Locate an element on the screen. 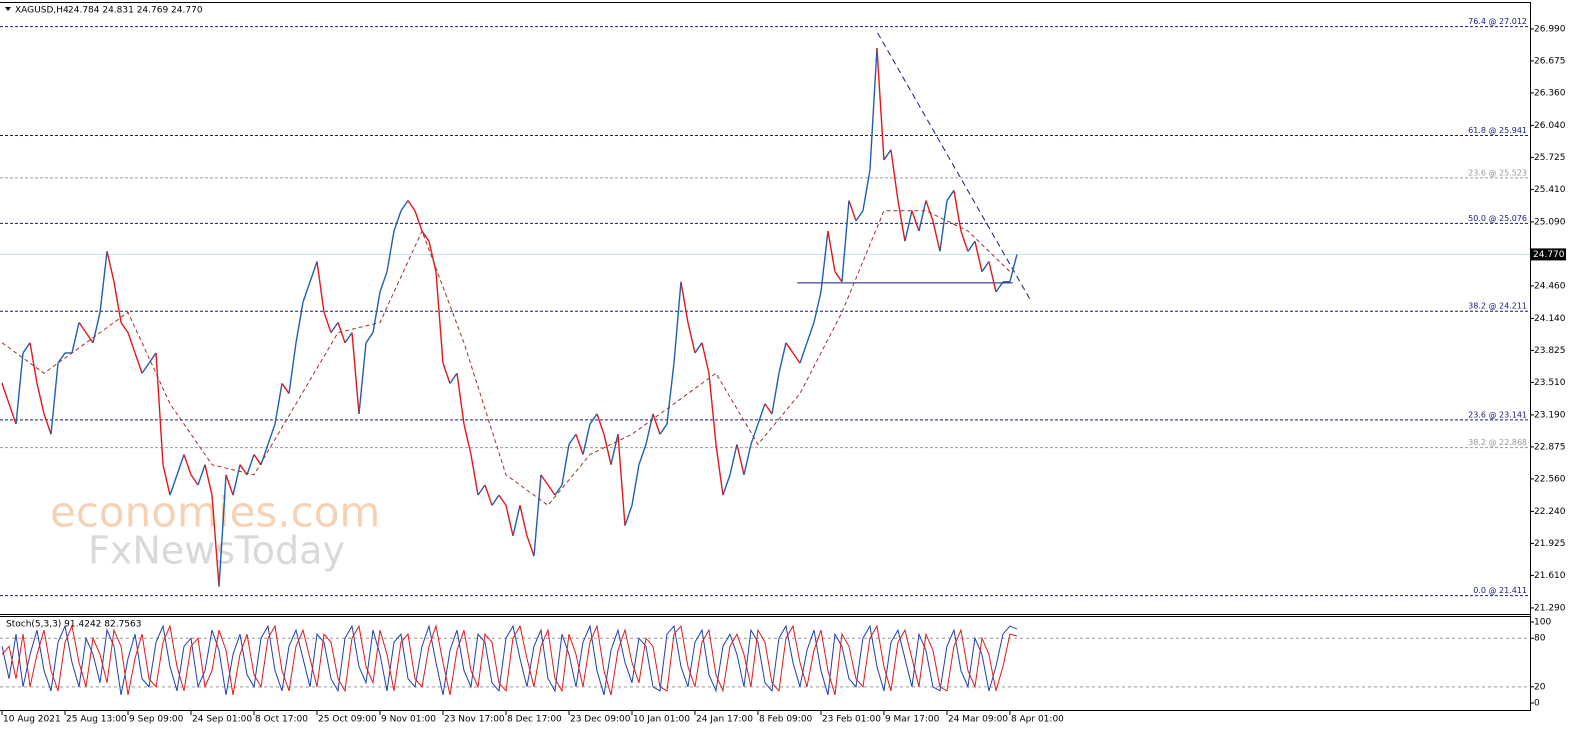  stoch-line is located at coordinates (509, 660).